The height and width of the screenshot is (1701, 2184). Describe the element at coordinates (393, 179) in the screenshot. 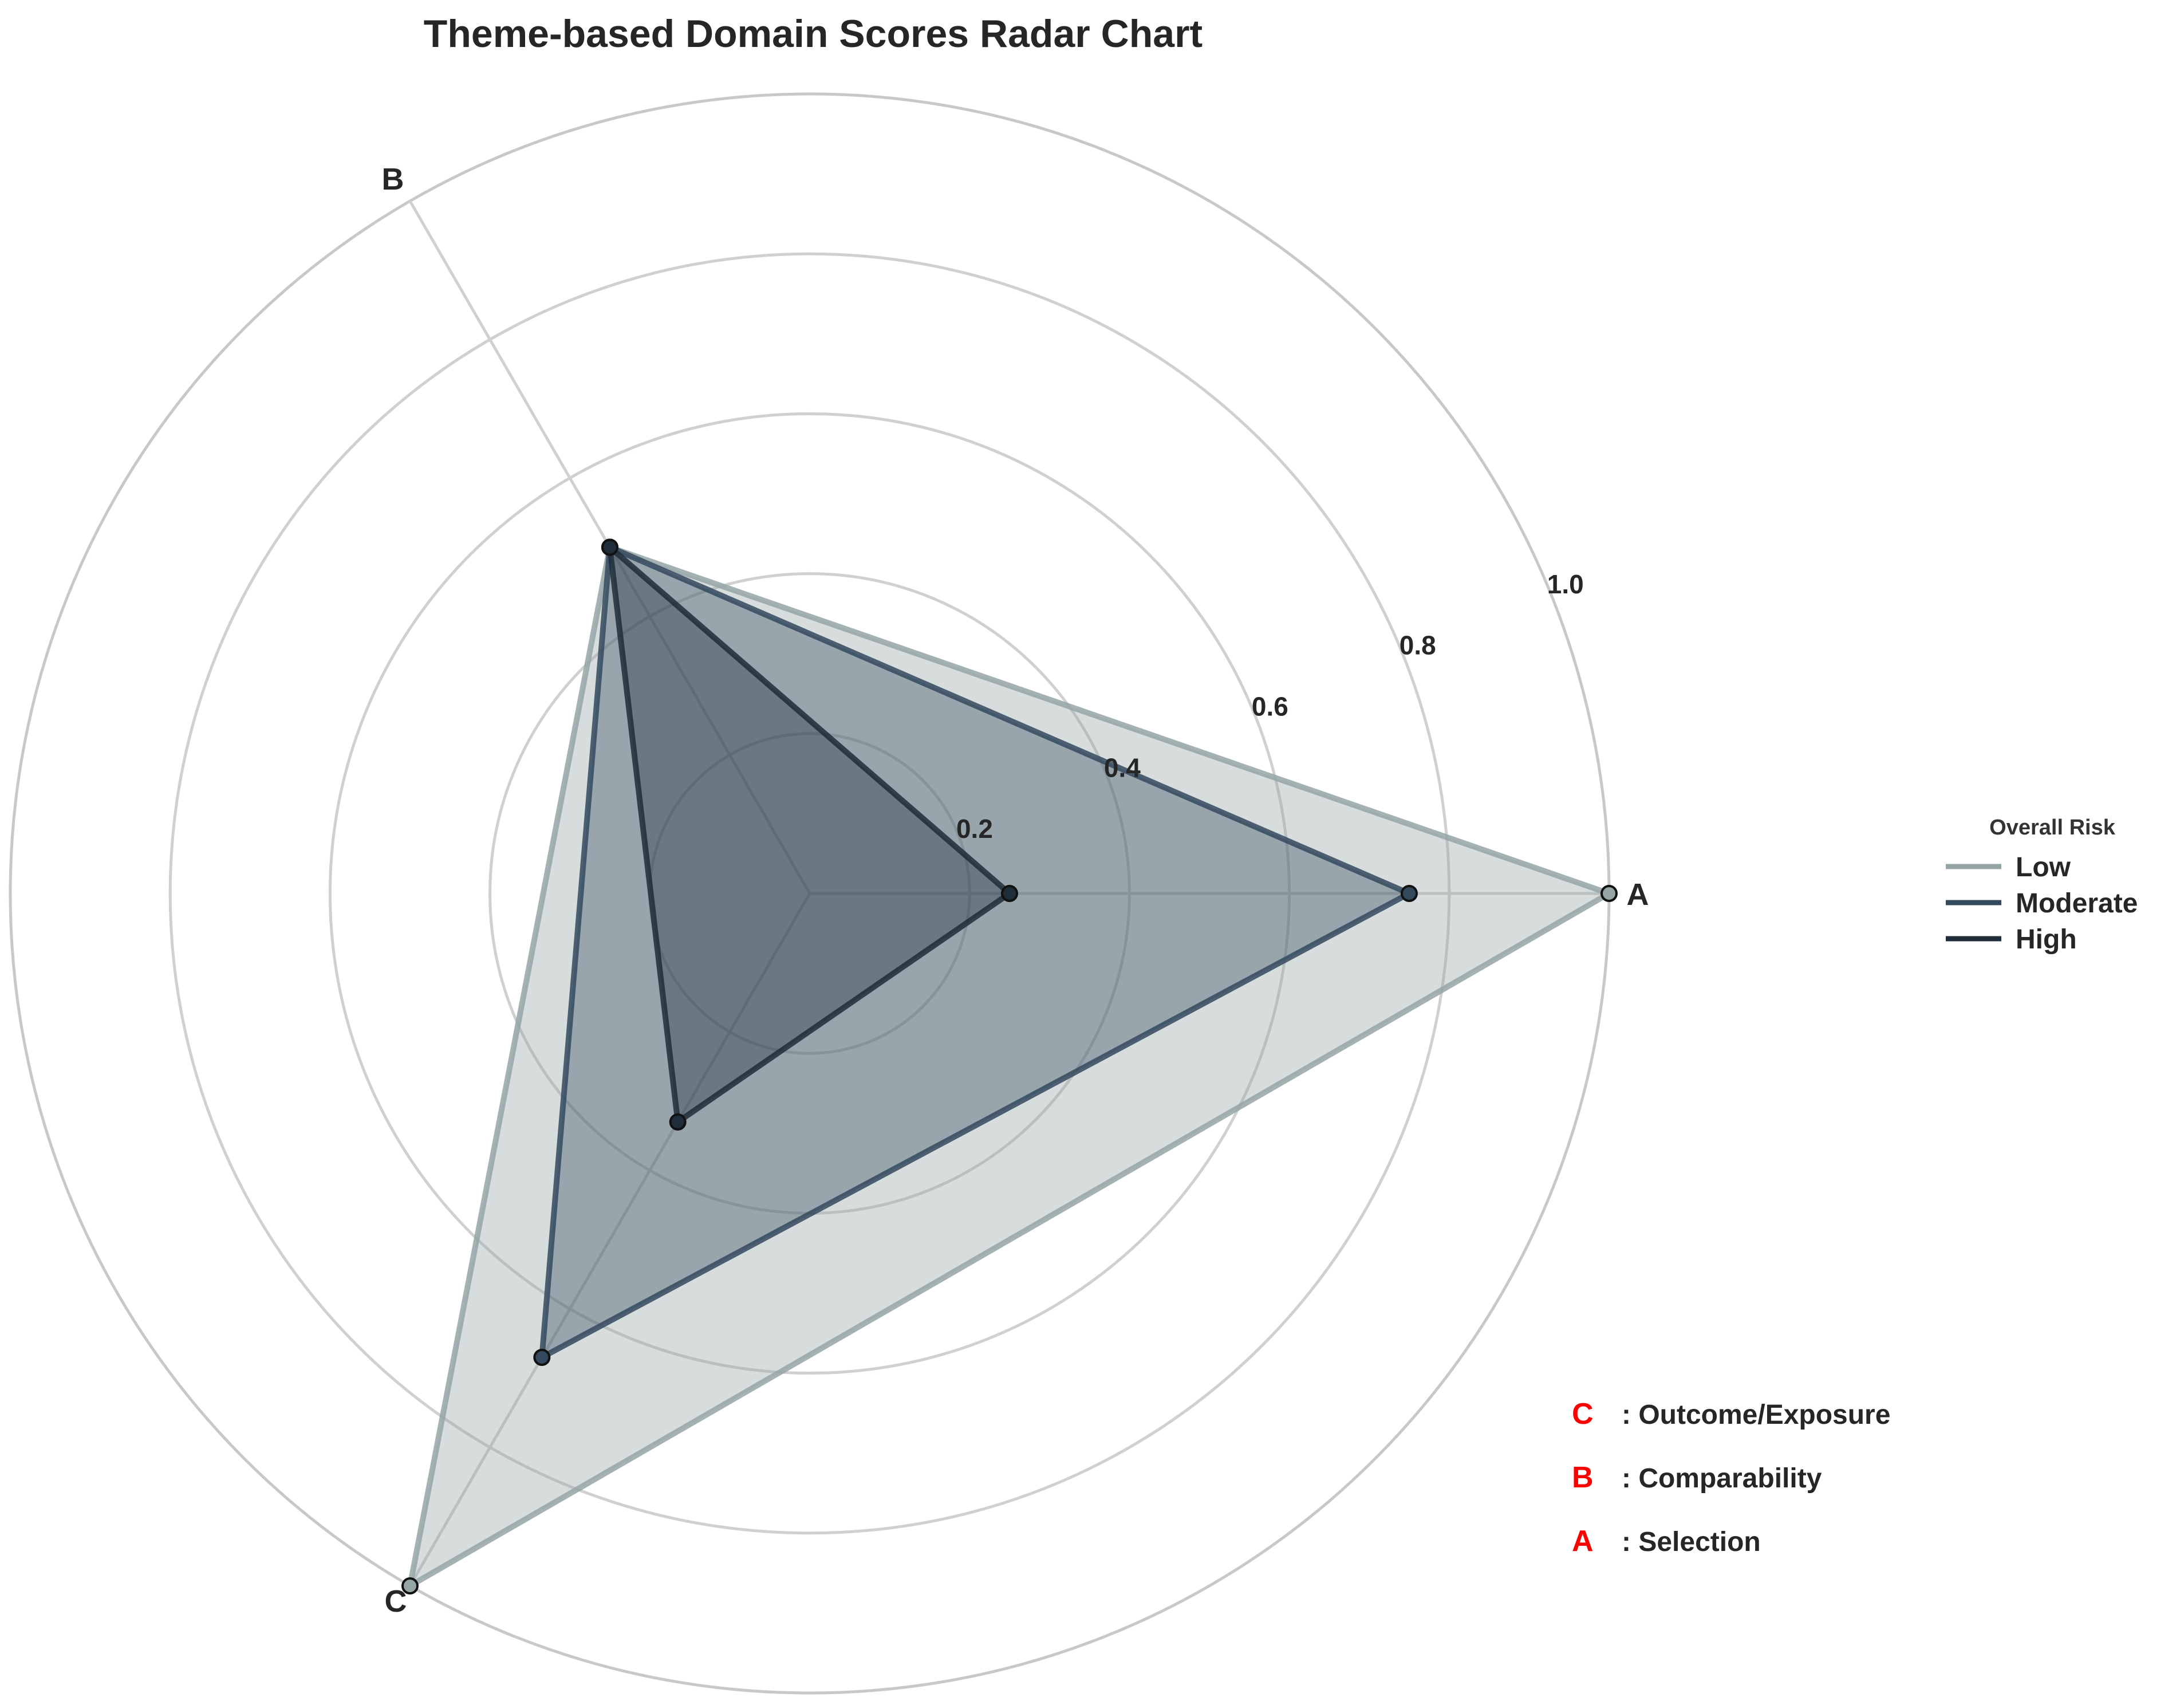

I see `axis-label-B: B` at that location.